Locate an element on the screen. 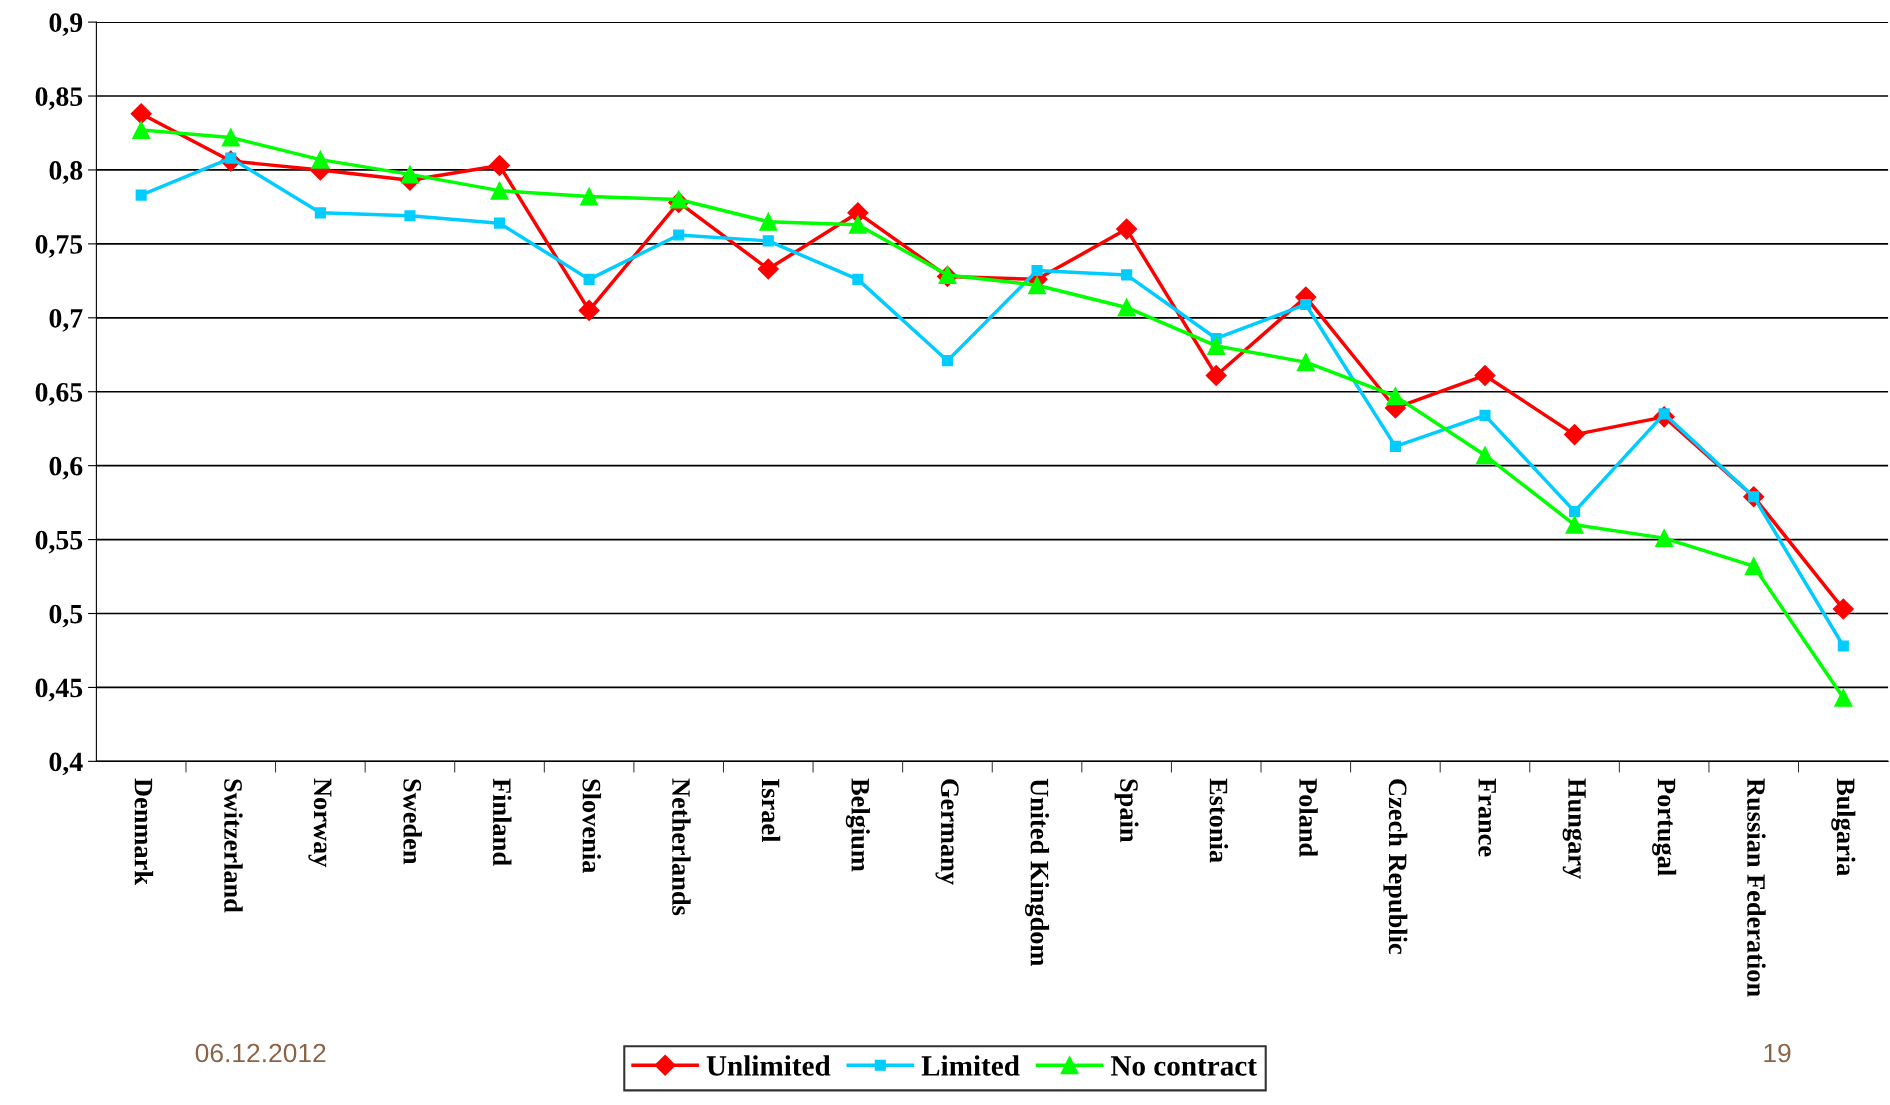  y-tick-label: 0,85 is located at coordinates (59, 98).